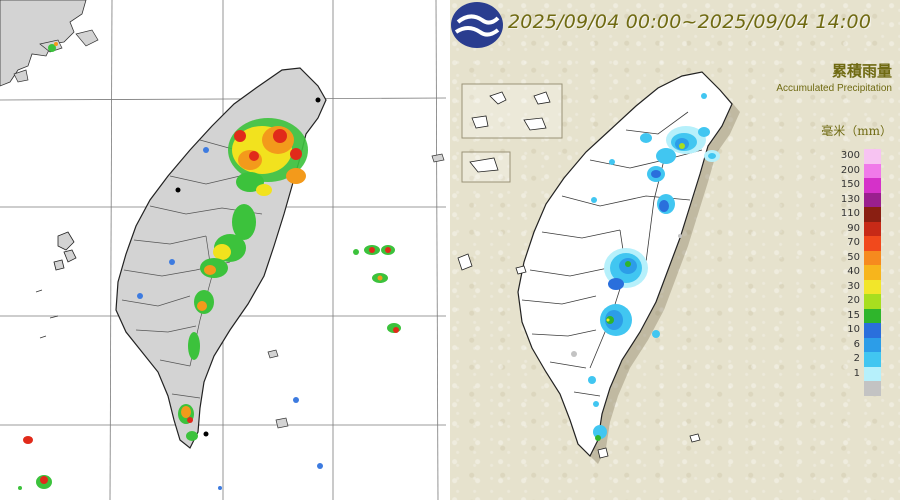 The image size is (900, 500). What do you see at coordinates (853, 228) in the screenshot?
I see `legend-label: 90` at bounding box center [853, 228].